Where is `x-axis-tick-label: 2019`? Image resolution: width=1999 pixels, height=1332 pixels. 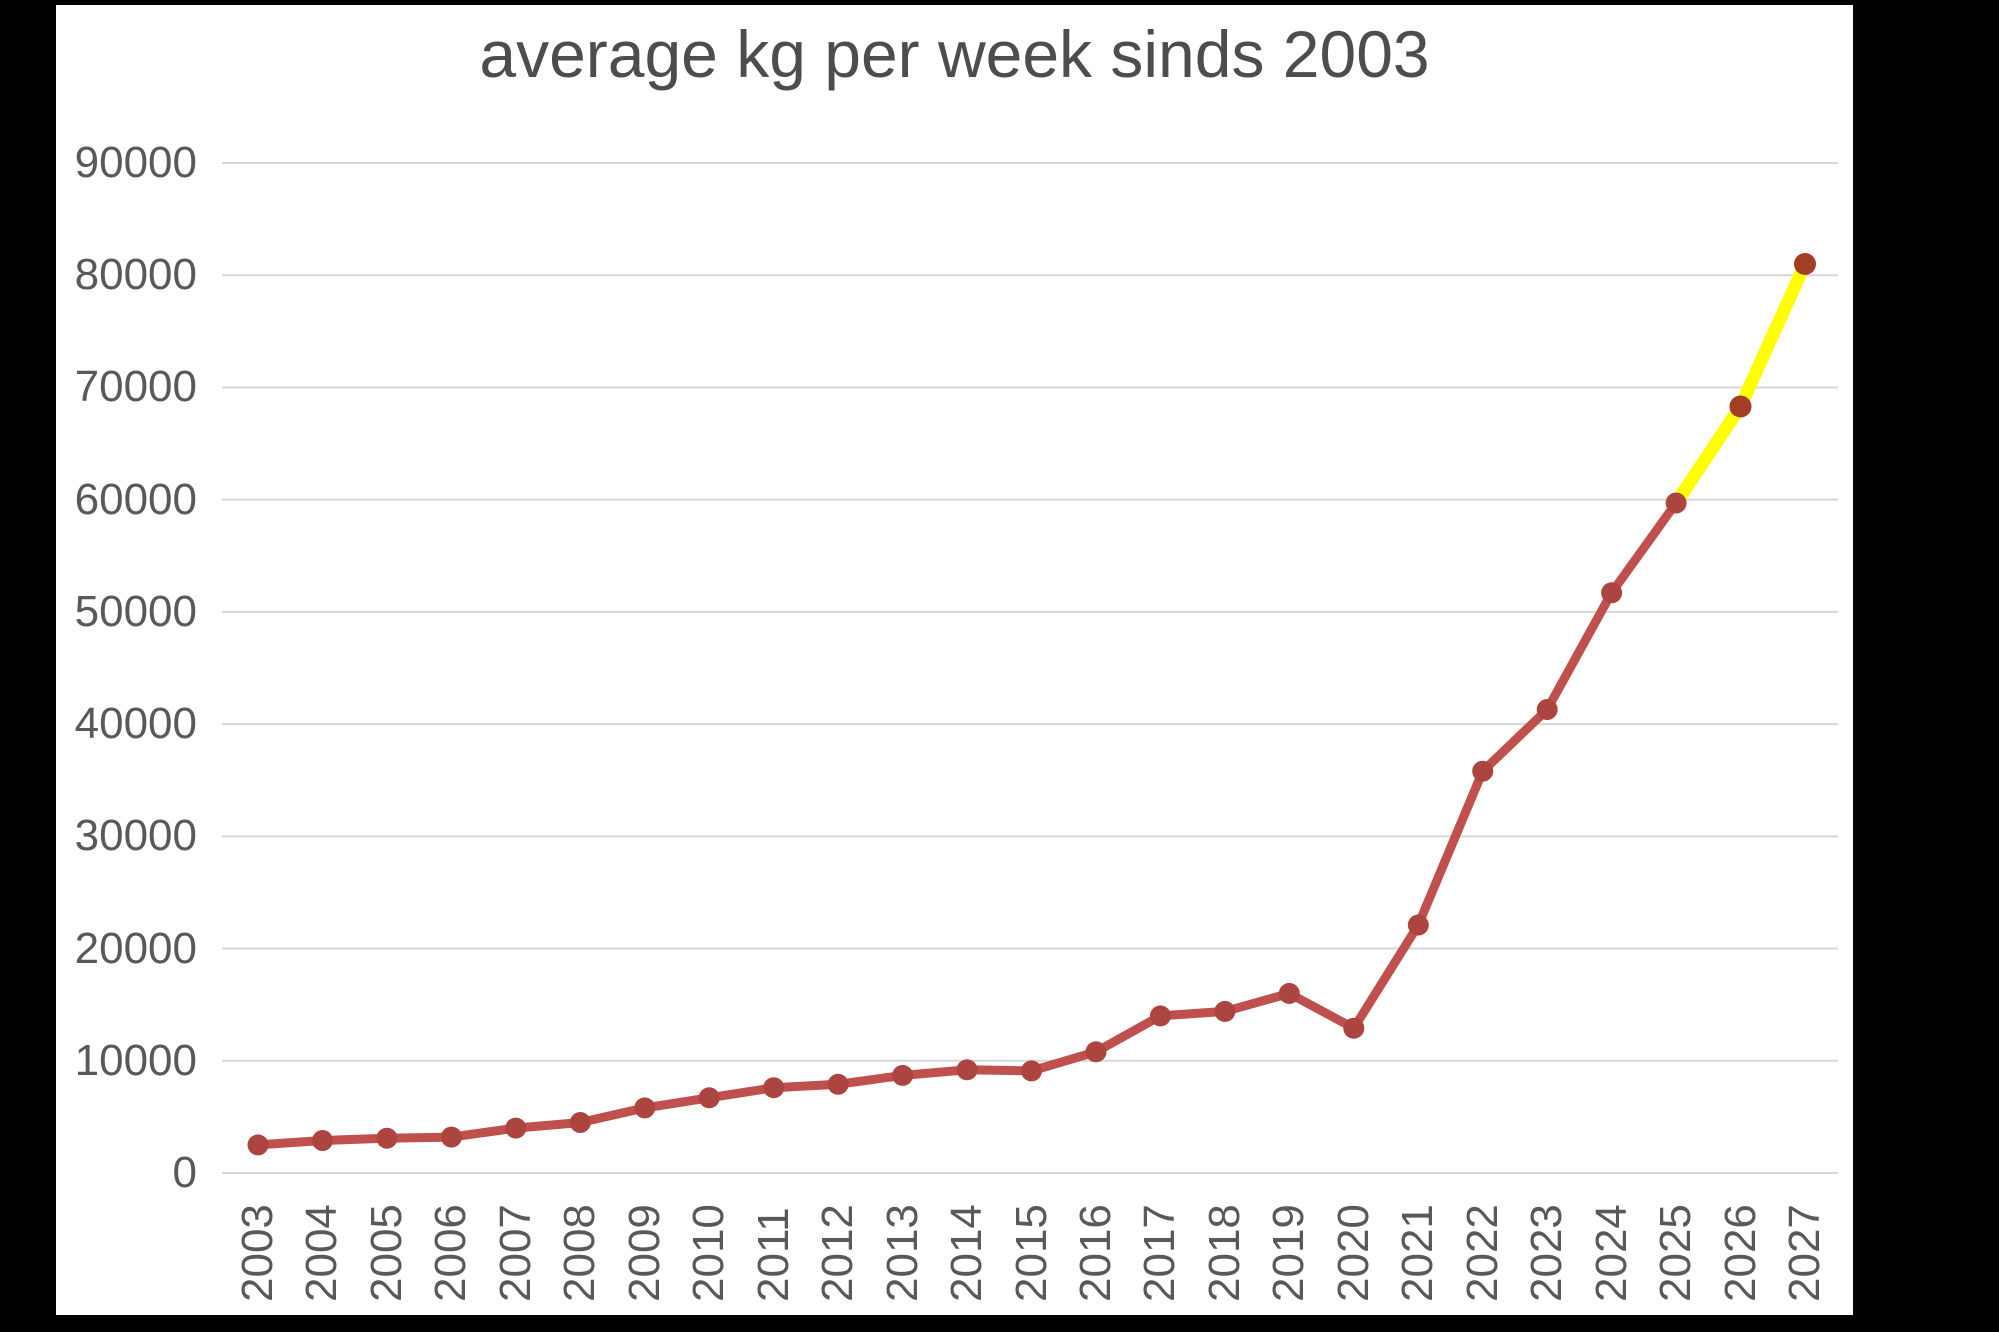 x-axis-tick-label: 2019 is located at coordinates (1289, 1253).